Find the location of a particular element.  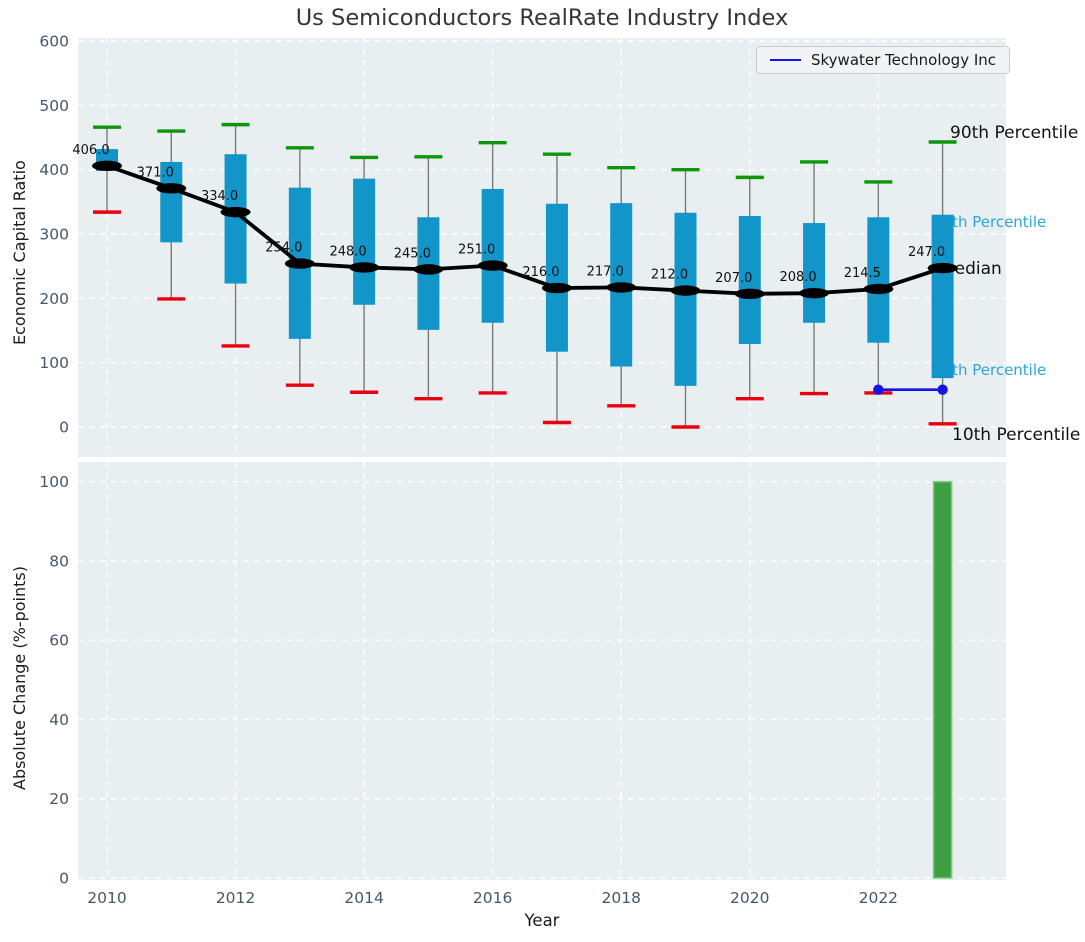

annotation-10th-percentile: 10th Percentile is located at coordinates (1016, 435).